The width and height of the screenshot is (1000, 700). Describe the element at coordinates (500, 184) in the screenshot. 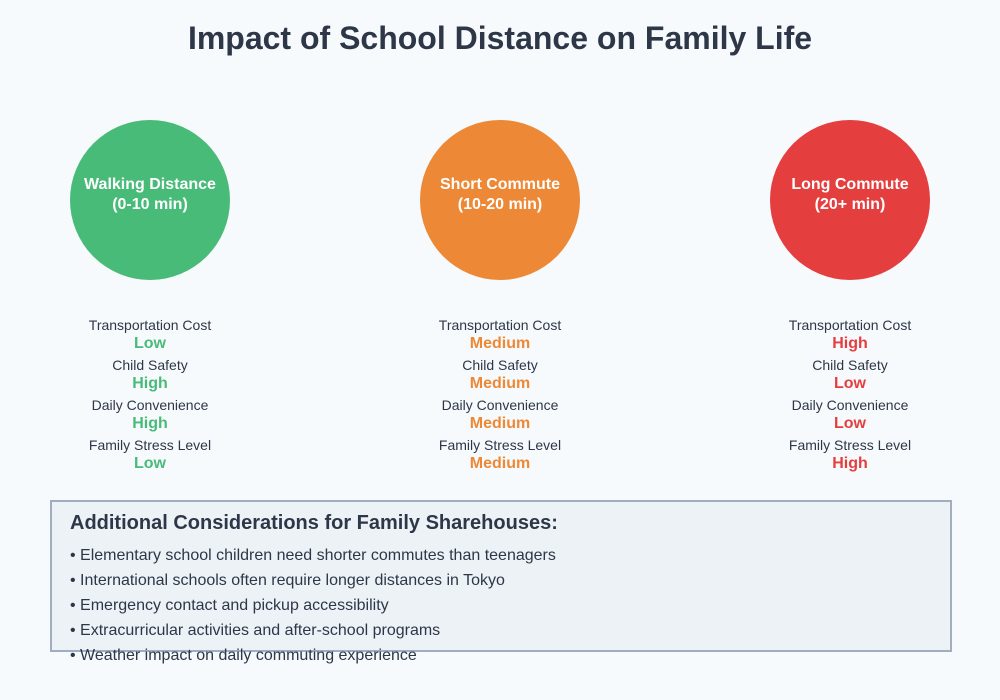

I see `category-name: Short Commute` at that location.